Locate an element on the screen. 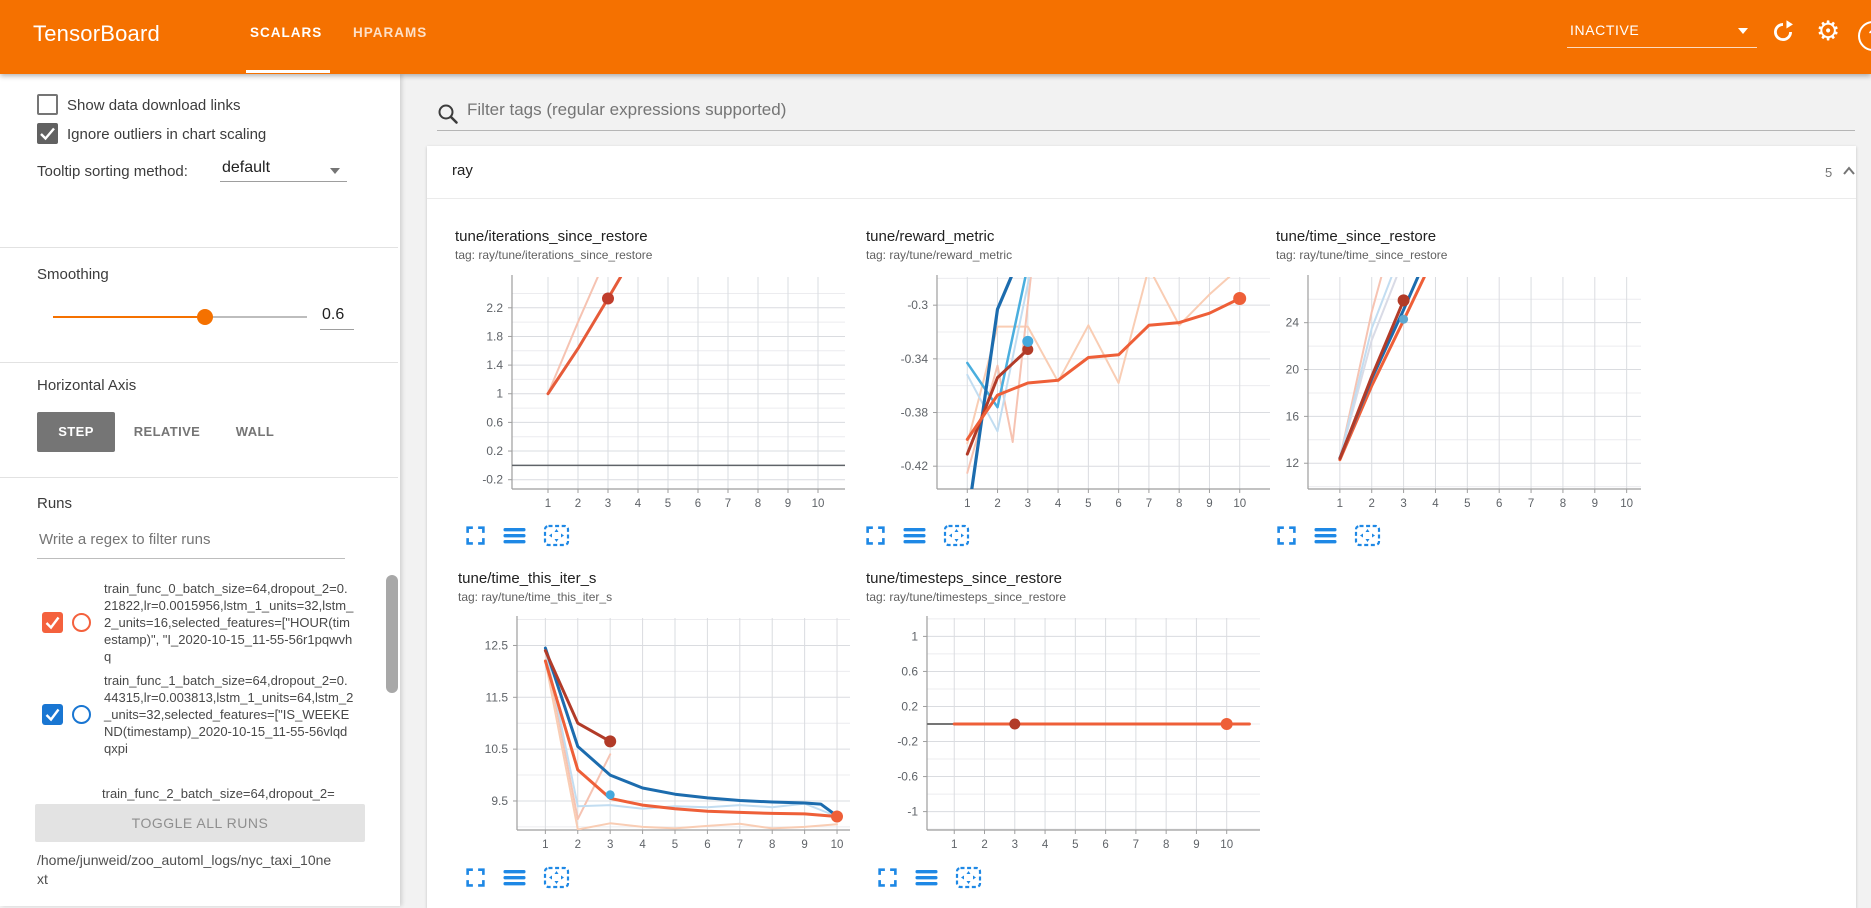 The height and width of the screenshot is (908, 1871). line-chart: 2.2 1.8 1.4 1 0.6 0.2 -0.2 1 2 3 4 5 6 7 8 9 10 is located at coordinates (656, 394).